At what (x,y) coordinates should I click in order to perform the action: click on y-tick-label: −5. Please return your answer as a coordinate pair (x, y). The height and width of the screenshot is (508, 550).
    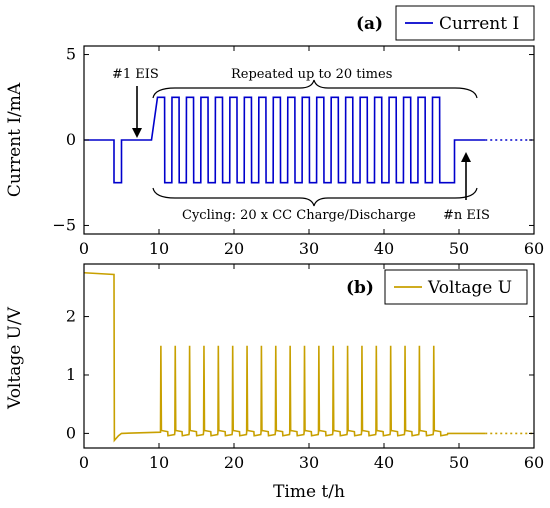
    Looking at the image, I should click on (64, 224).